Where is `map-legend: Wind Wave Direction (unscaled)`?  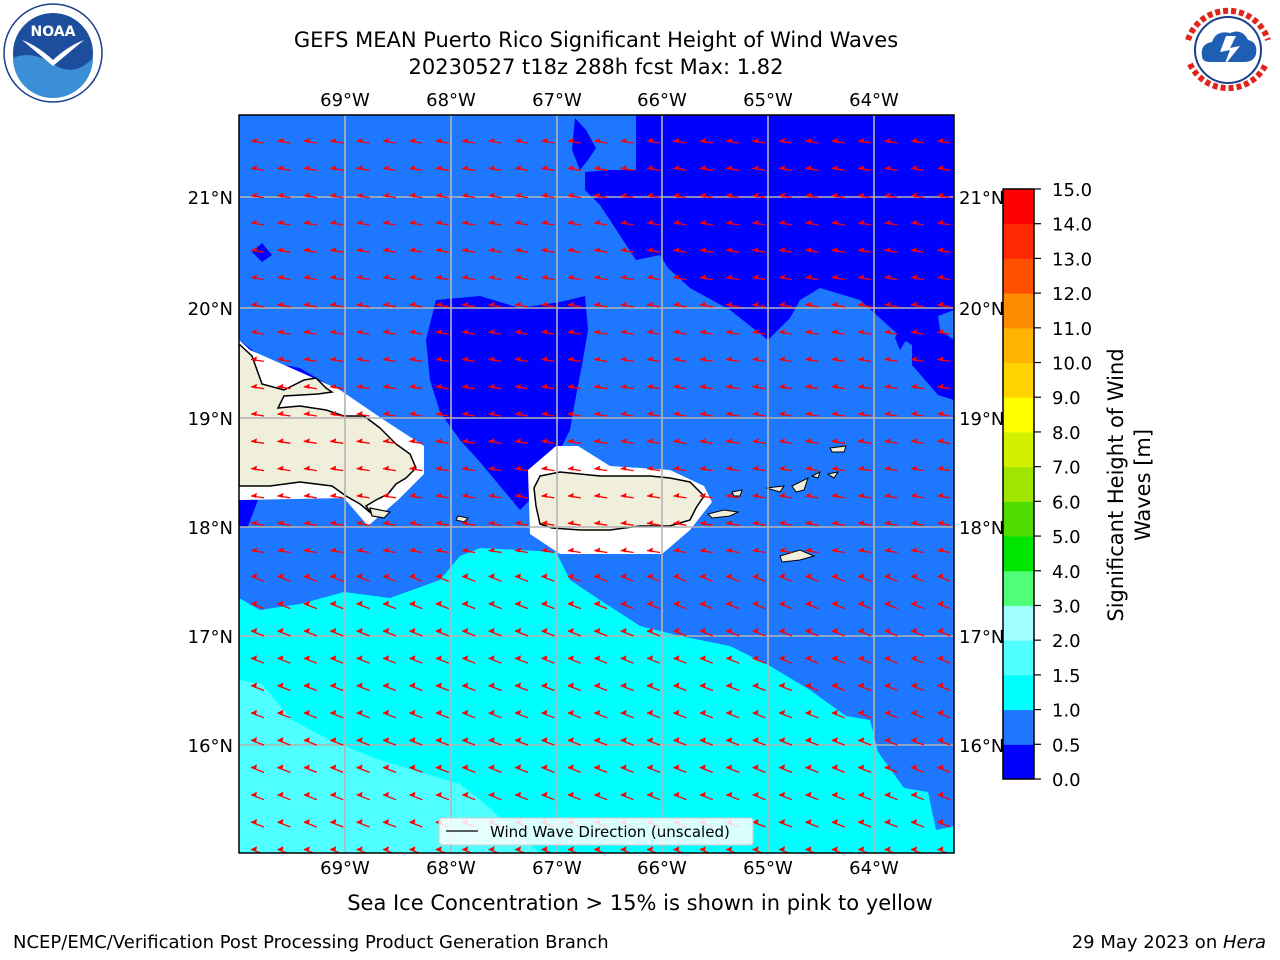 map-legend: Wind Wave Direction (unscaled) is located at coordinates (596, 831).